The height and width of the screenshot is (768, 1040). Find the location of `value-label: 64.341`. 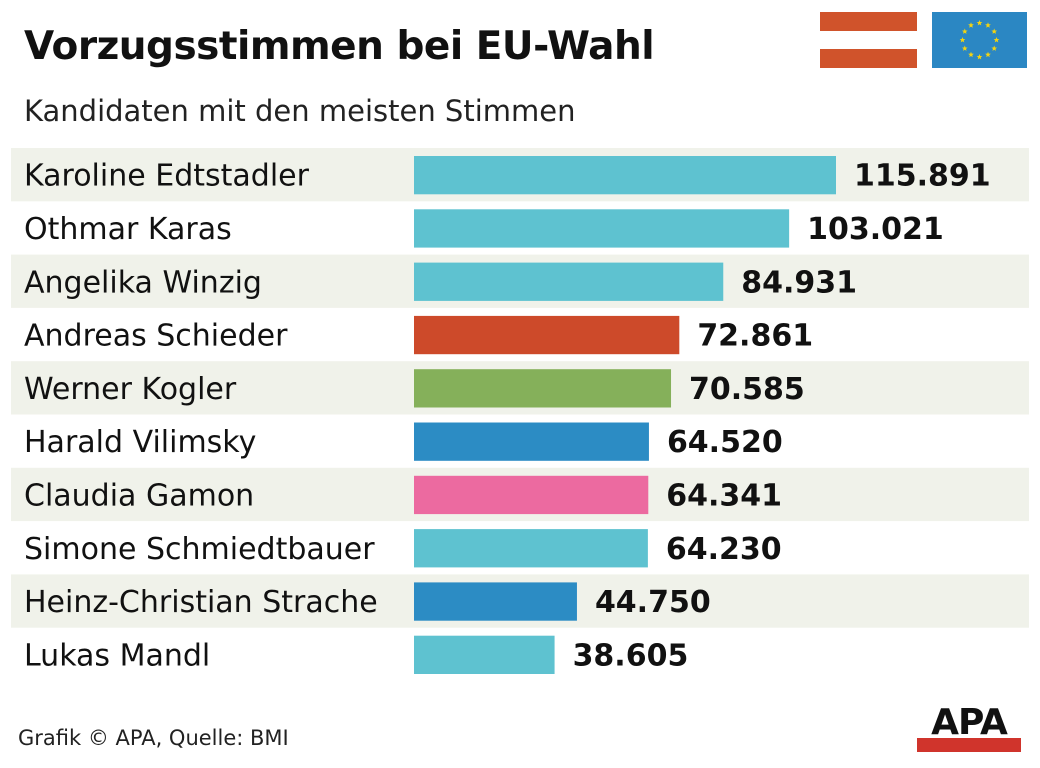

value-label: 64.341 is located at coordinates (724, 495).